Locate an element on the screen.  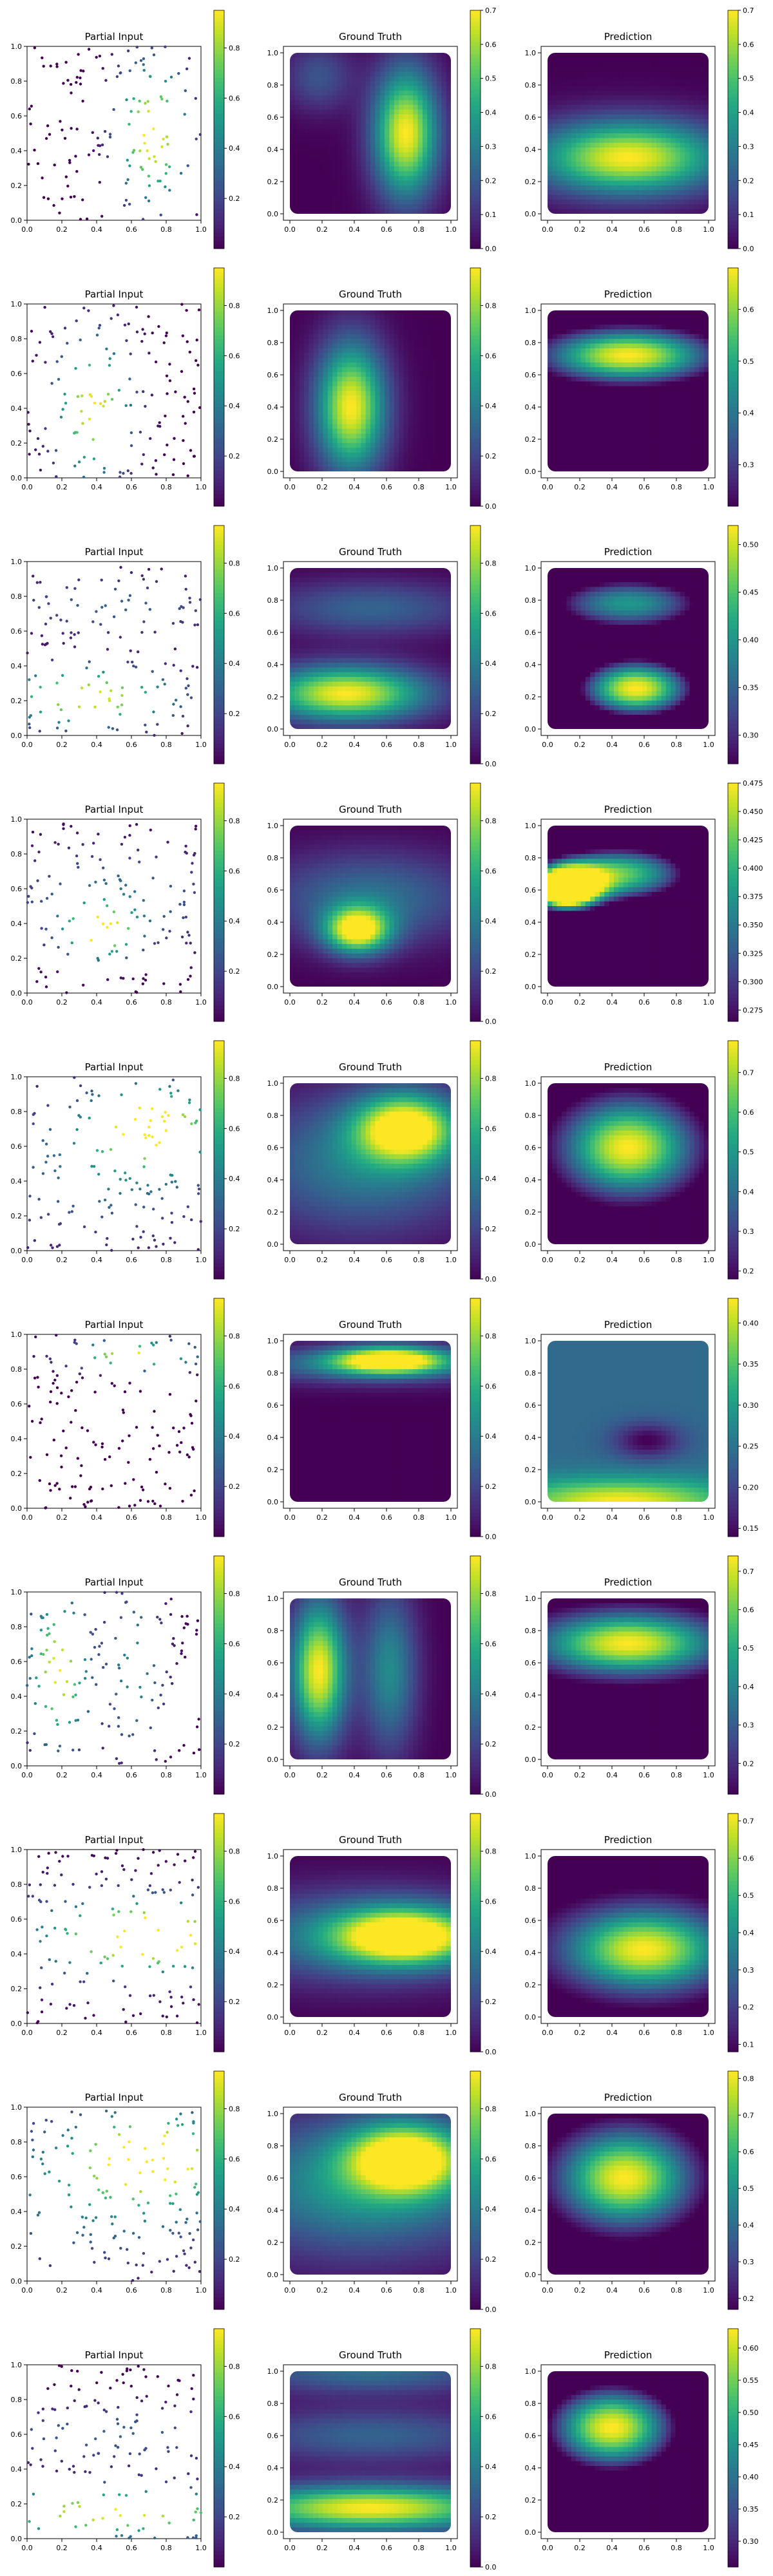
colorbar-tick-label: 0.8 is located at coordinates (234, 305).